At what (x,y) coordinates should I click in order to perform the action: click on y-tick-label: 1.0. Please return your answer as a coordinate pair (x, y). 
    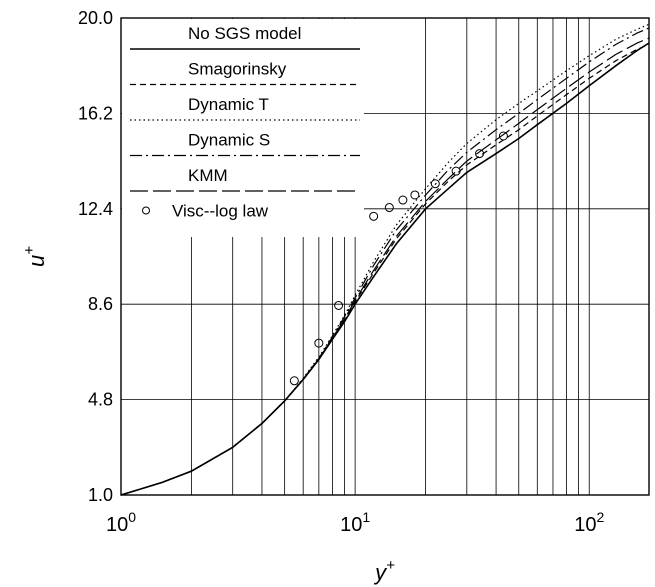
    Looking at the image, I should click on (100, 495).